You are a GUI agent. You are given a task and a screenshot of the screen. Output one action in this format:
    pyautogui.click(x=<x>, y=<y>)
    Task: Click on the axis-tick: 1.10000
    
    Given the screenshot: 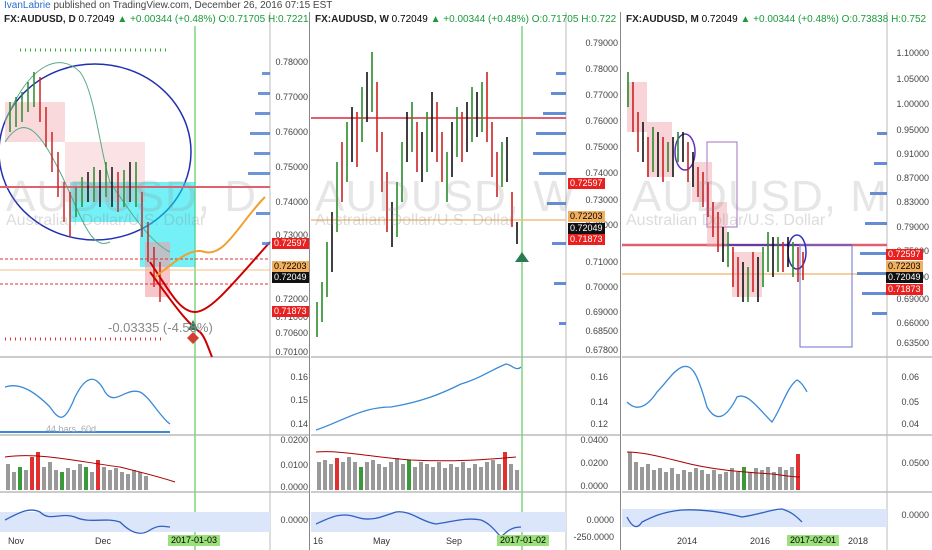 What is the action you would take?
    pyautogui.click(x=912, y=53)
    